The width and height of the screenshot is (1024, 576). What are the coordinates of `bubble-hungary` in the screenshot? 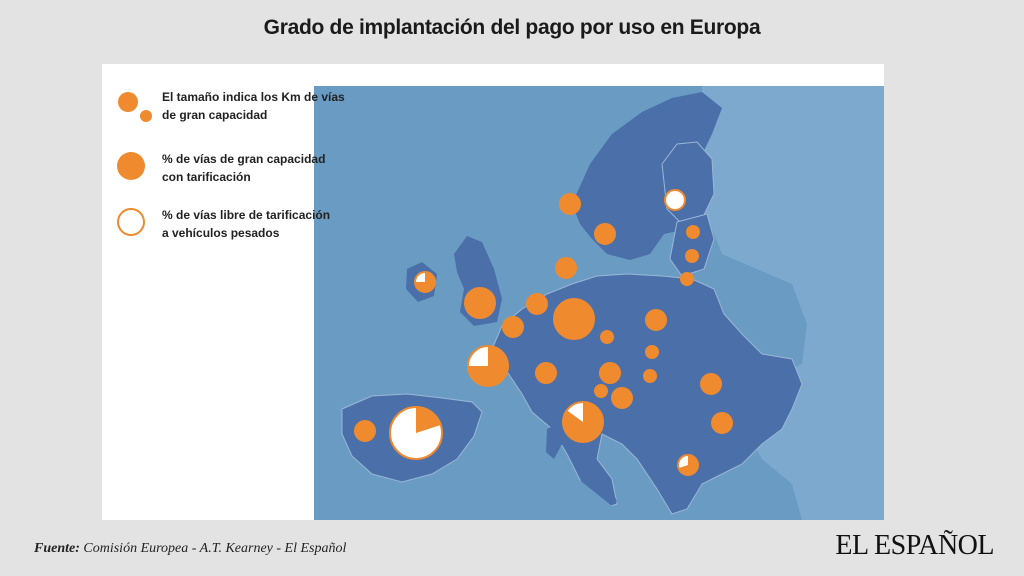 It's located at (650, 376).